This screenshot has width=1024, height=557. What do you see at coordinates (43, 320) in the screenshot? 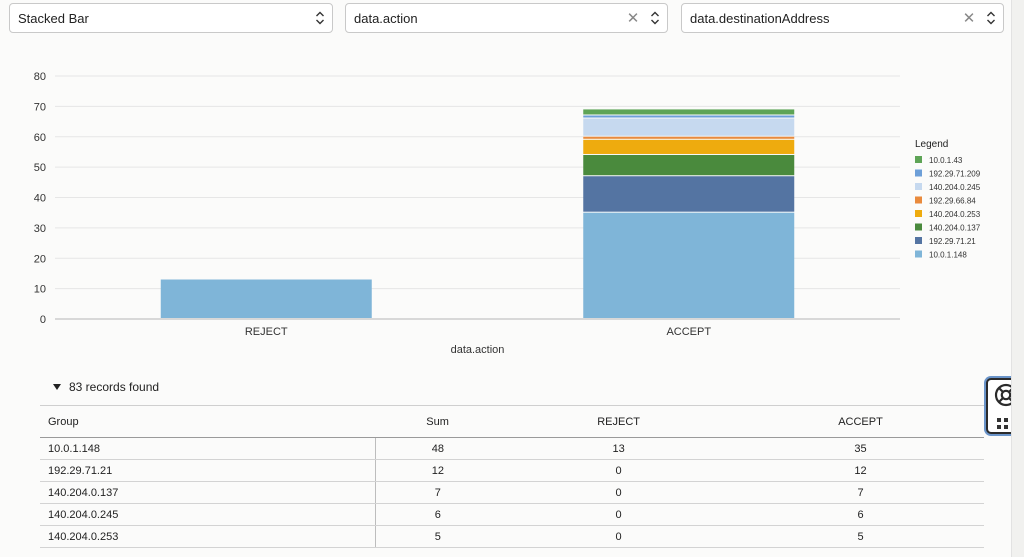
I see `y-tick-label: 0` at bounding box center [43, 320].